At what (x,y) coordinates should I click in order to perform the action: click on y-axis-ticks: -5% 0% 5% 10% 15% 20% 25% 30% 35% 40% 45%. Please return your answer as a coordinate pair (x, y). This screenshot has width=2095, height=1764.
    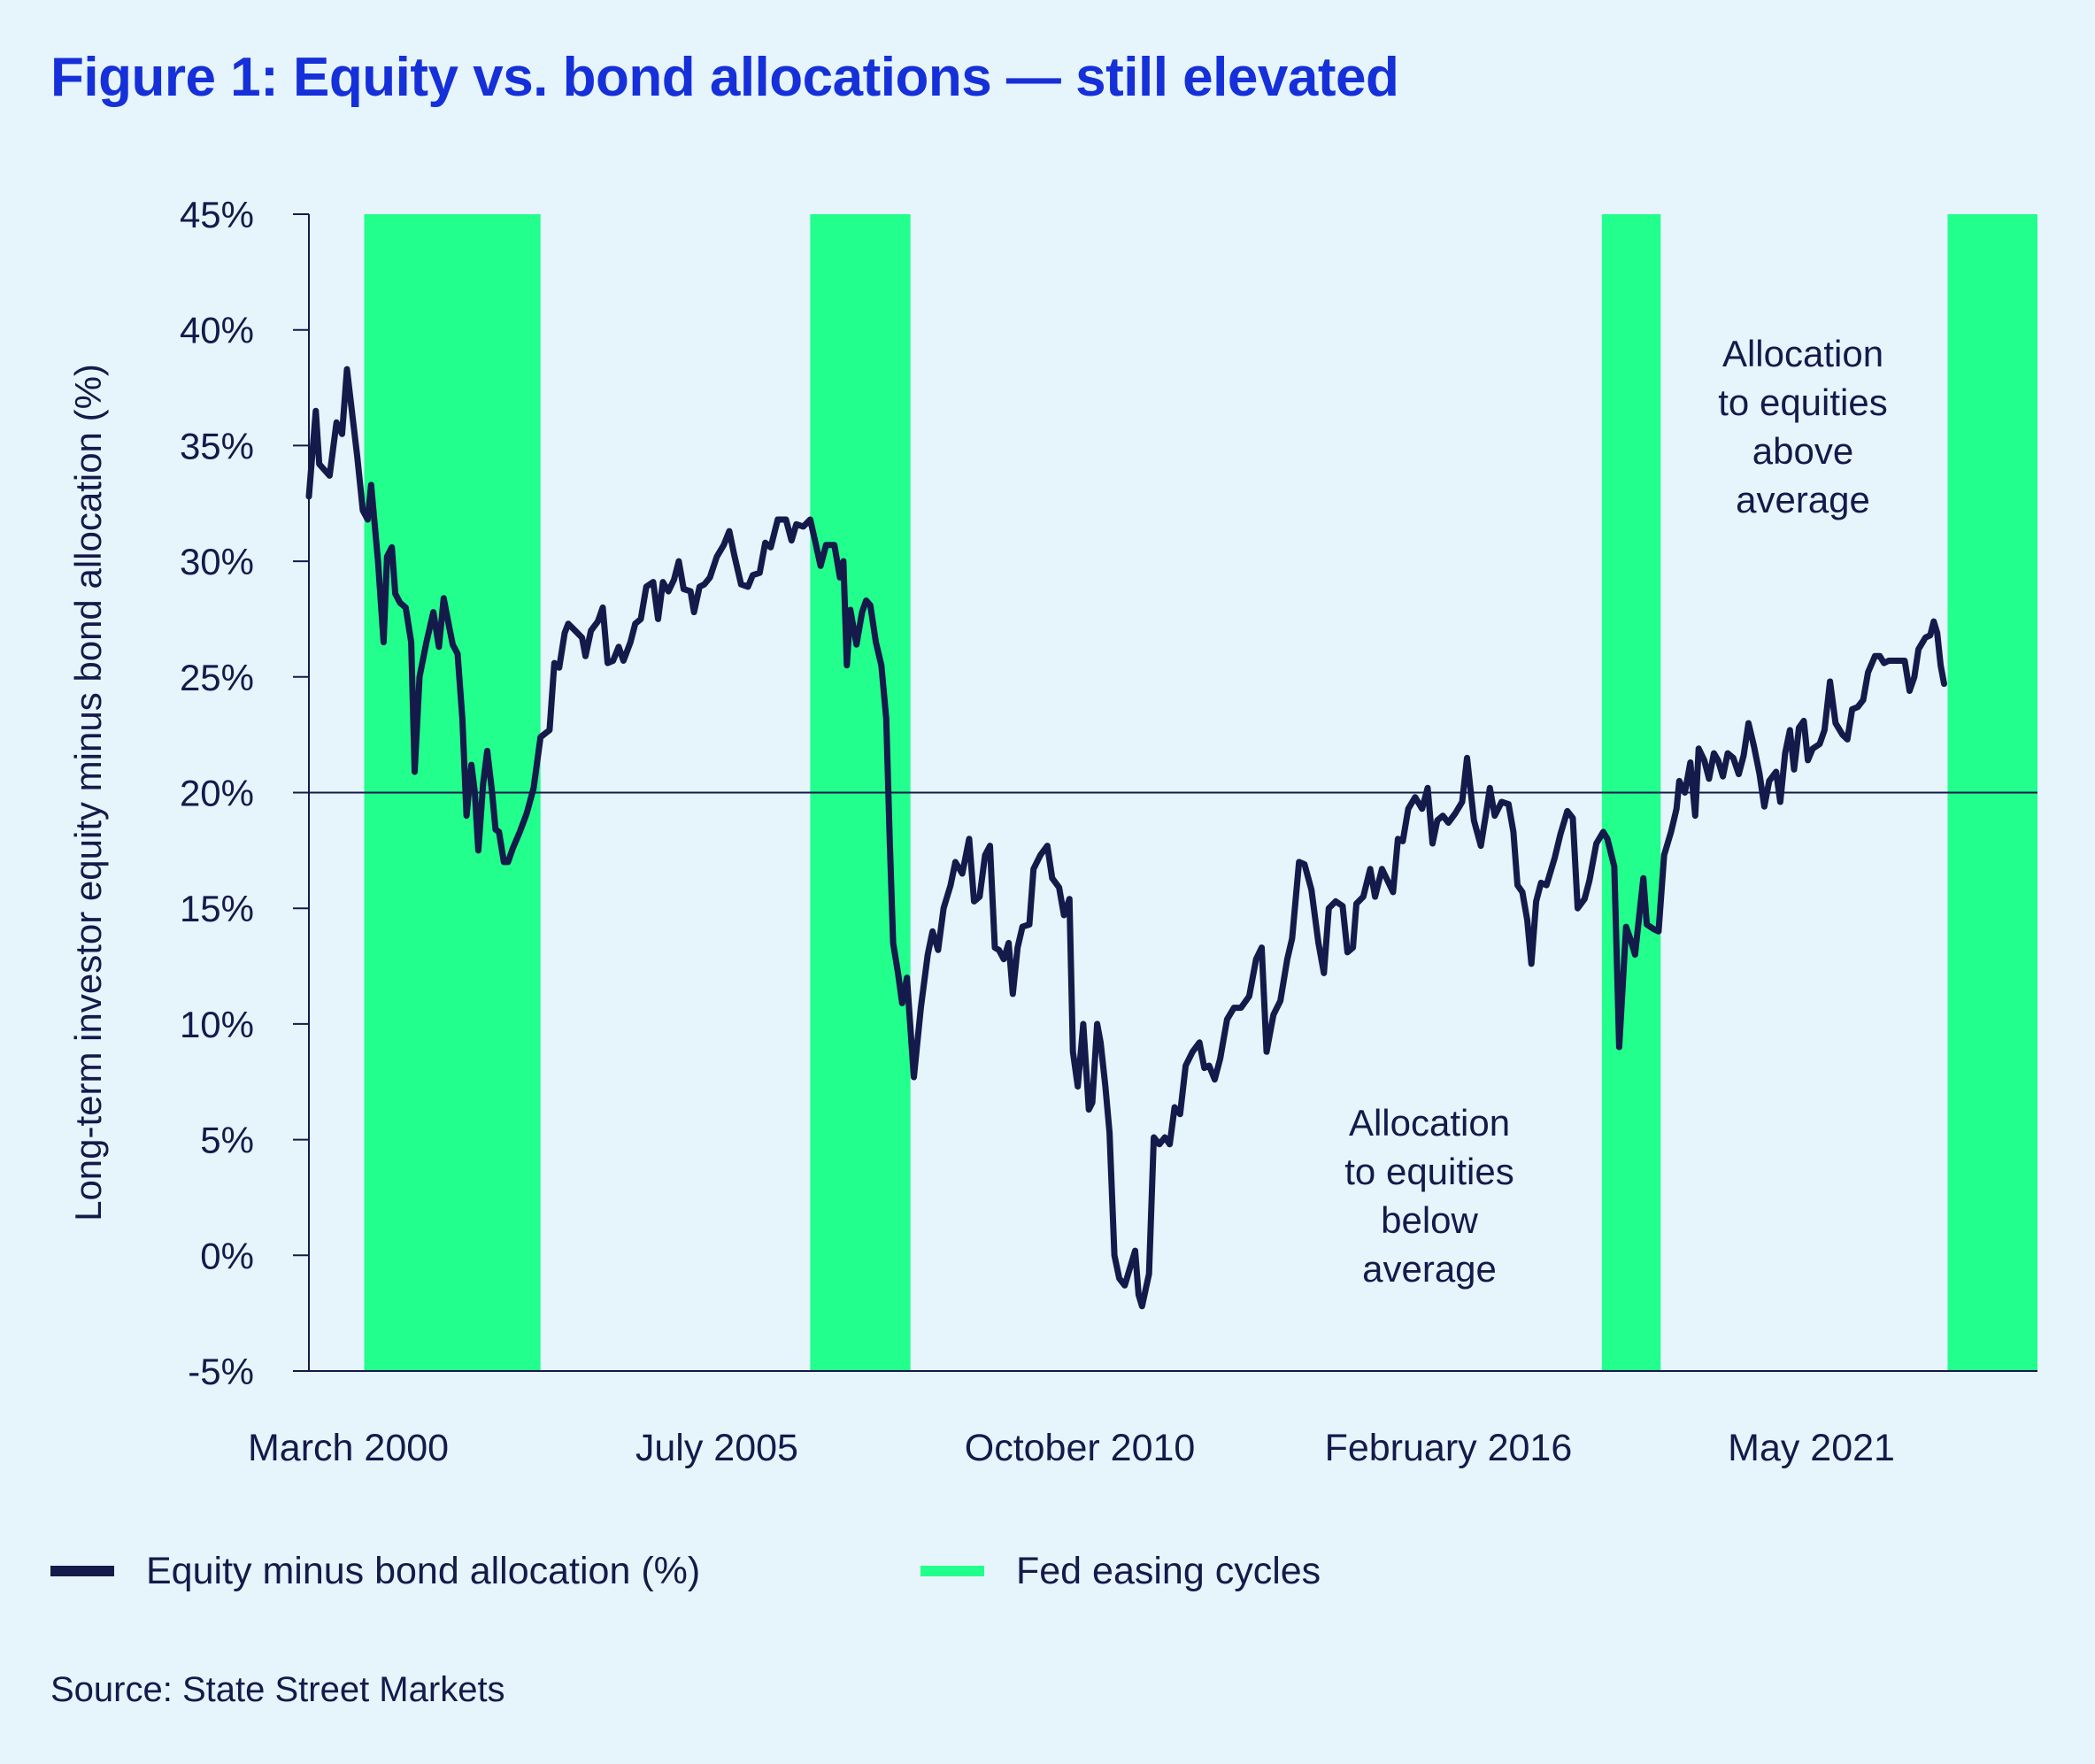
    Looking at the image, I should click on (244, 793).